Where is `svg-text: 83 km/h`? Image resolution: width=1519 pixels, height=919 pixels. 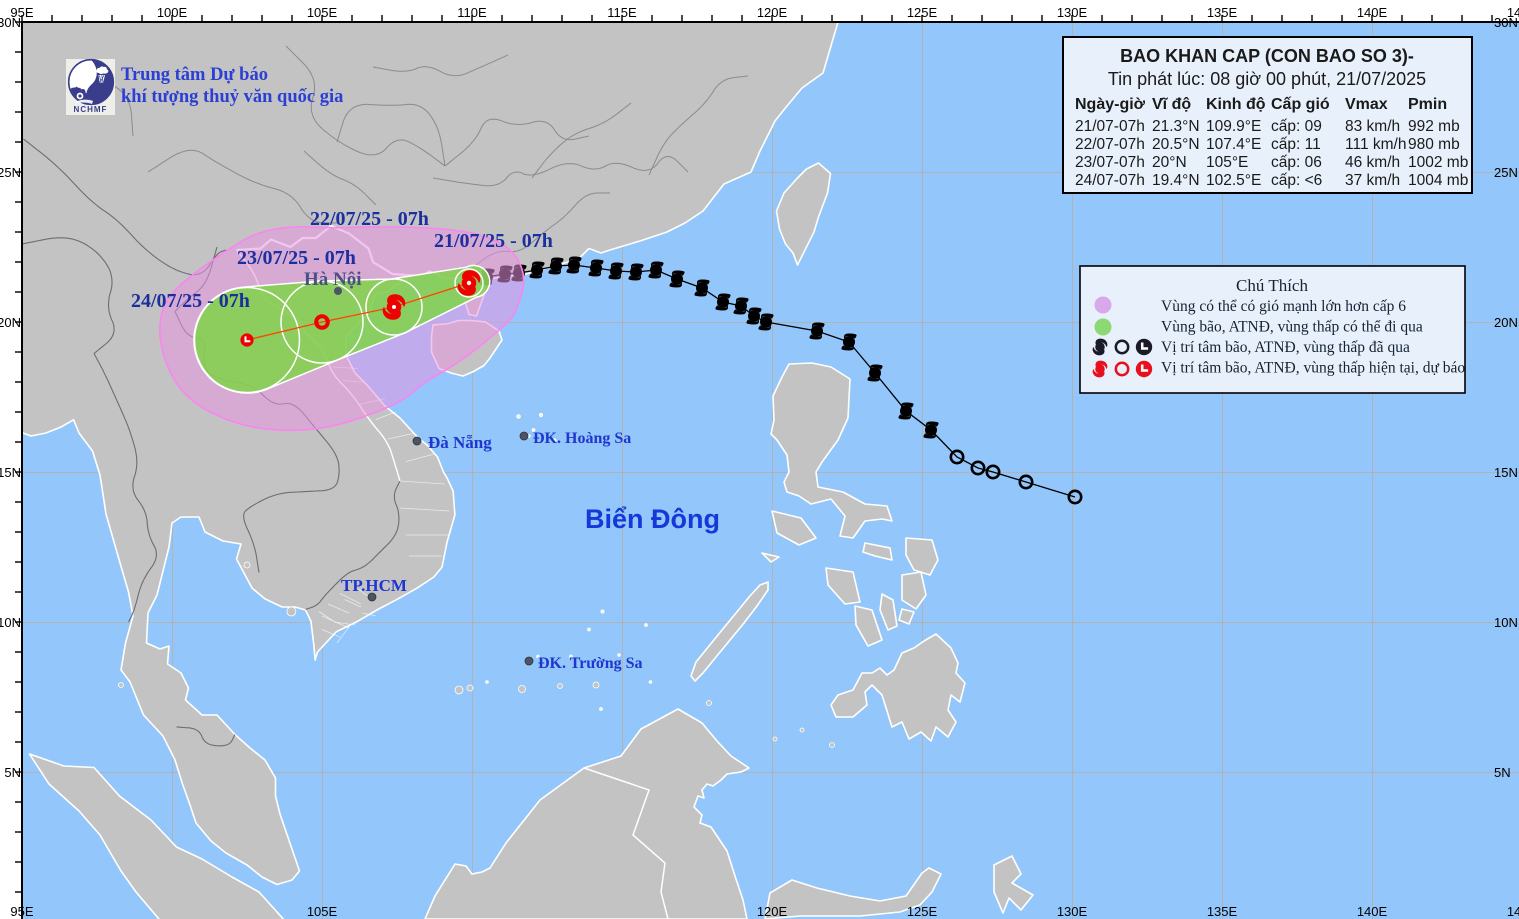 svg-text: 83 km/h is located at coordinates (1372, 126).